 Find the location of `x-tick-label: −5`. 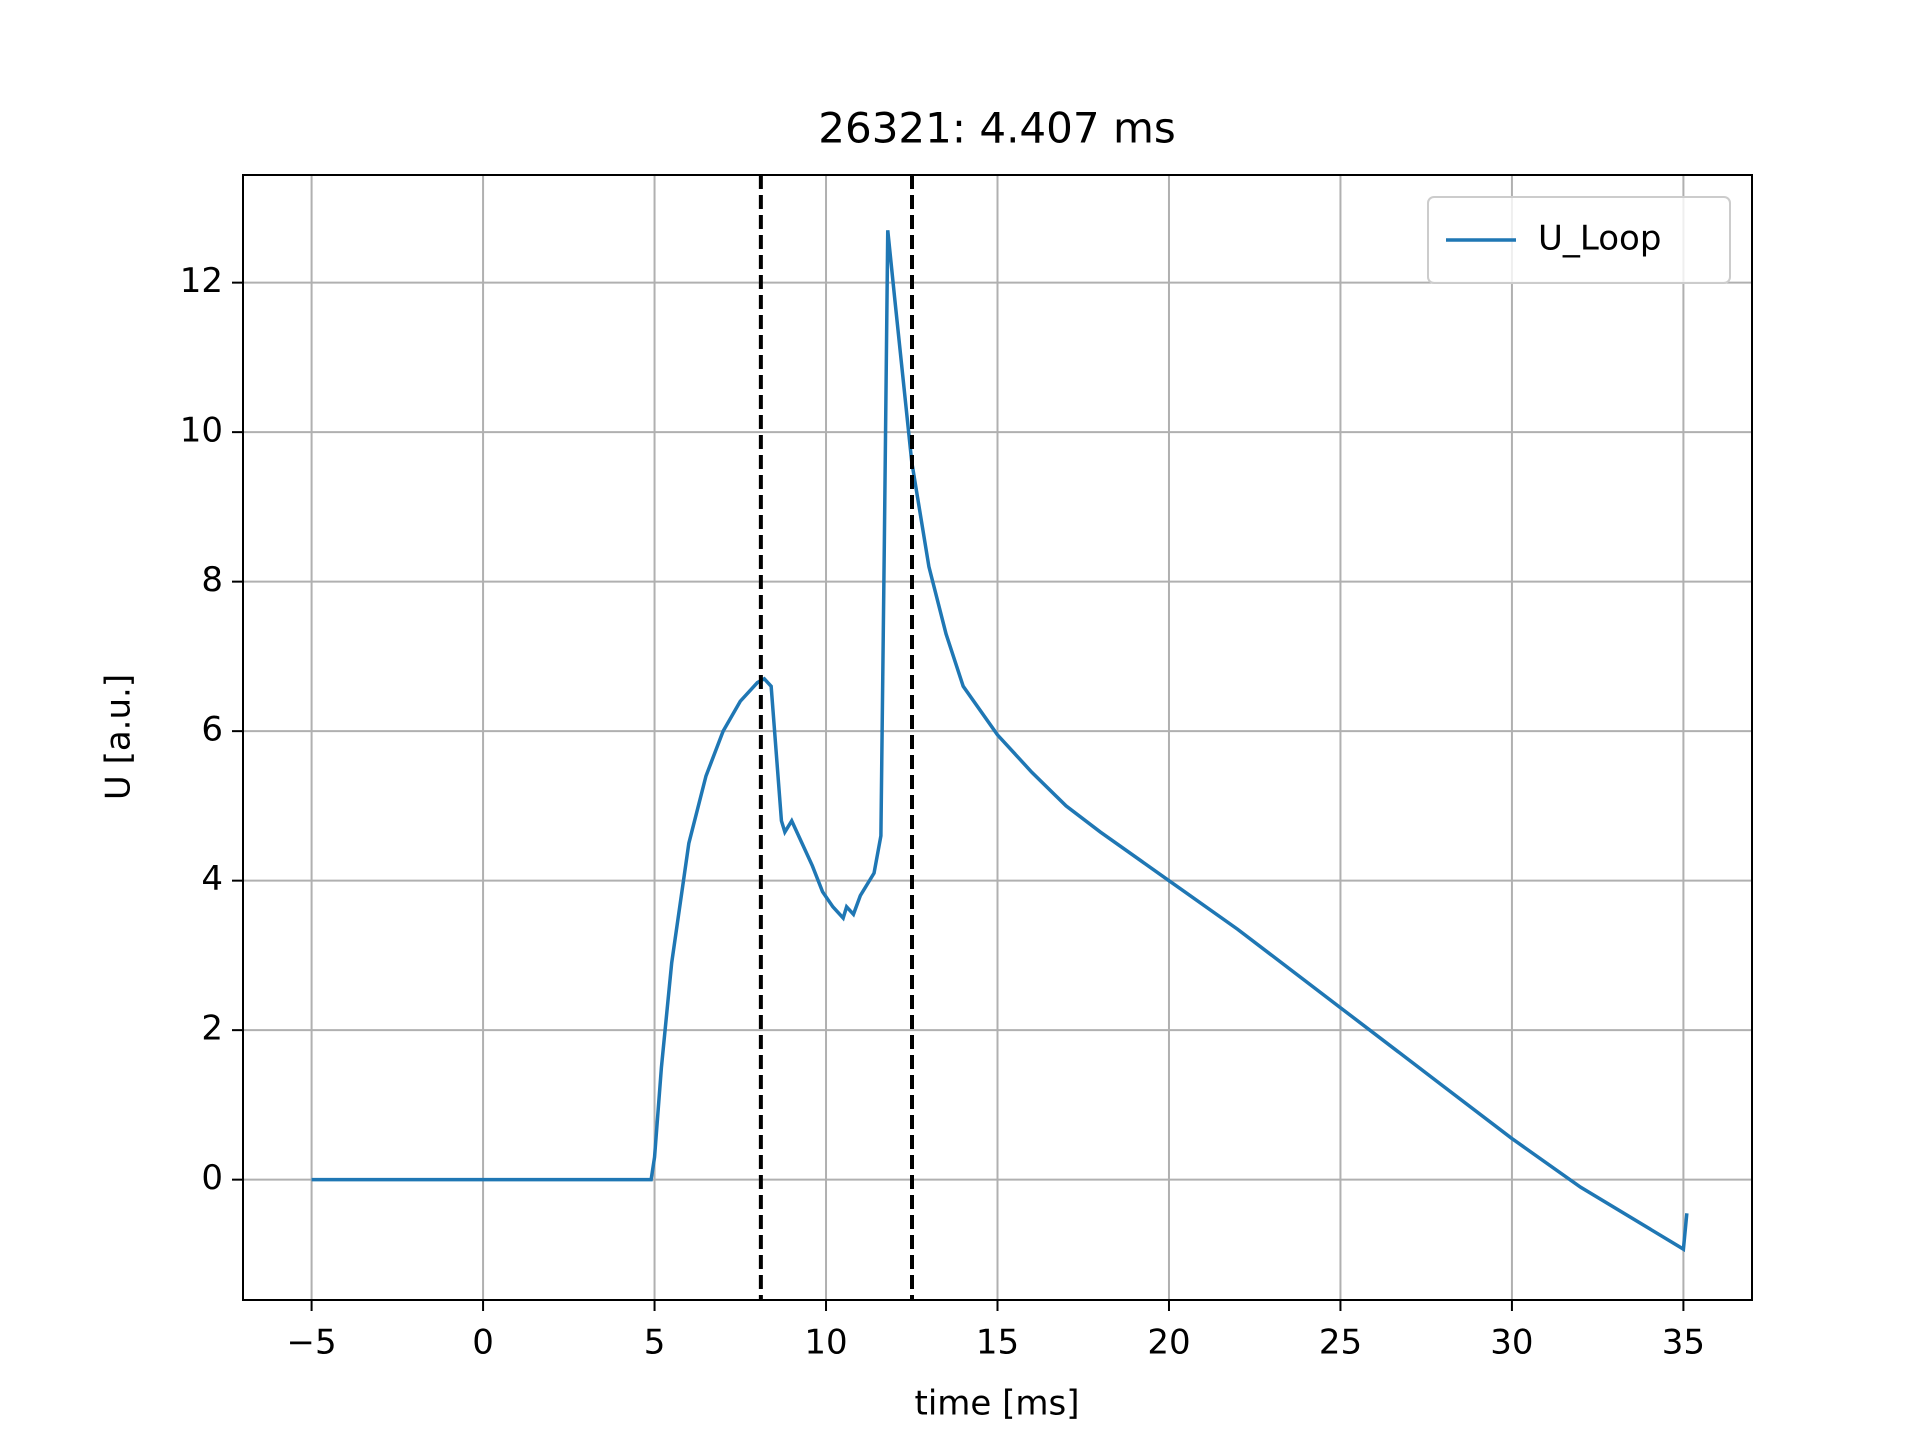

x-tick-label: −5 is located at coordinates (312, 1343).